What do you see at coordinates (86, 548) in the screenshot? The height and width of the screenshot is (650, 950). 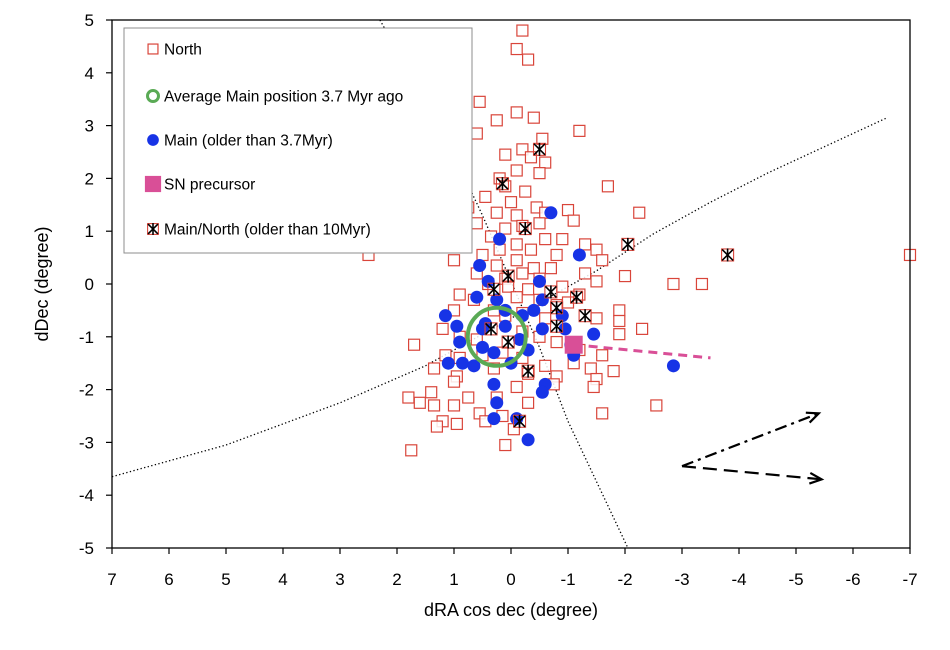 I see `y-tick-label--5: -5` at bounding box center [86, 548].